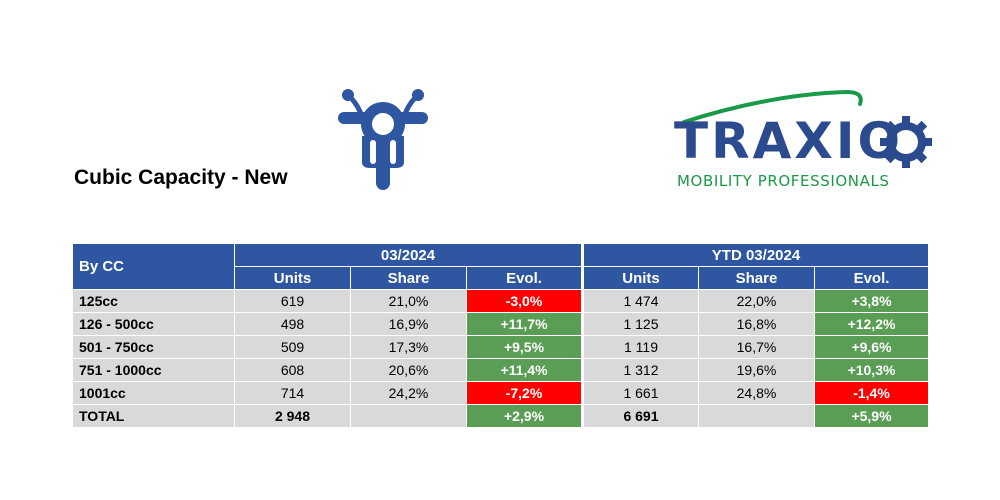 Image resolution: width=1000 pixels, height=500 pixels. What do you see at coordinates (756, 416) in the screenshot?
I see `ytd-share-cell` at bounding box center [756, 416].